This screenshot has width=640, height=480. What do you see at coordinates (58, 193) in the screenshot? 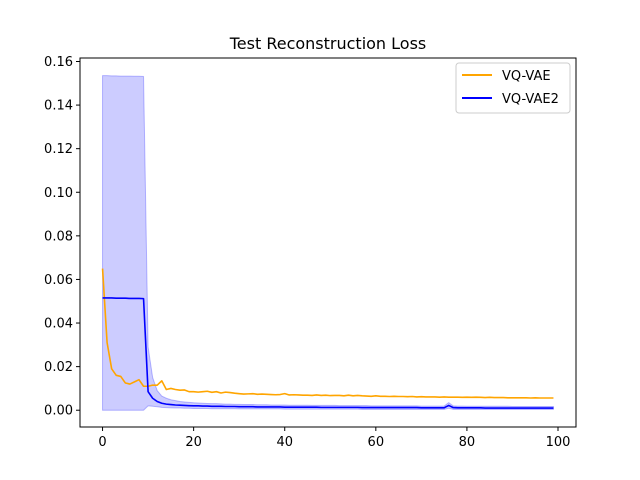
I see `y-tick-label: 0.10` at bounding box center [58, 193].